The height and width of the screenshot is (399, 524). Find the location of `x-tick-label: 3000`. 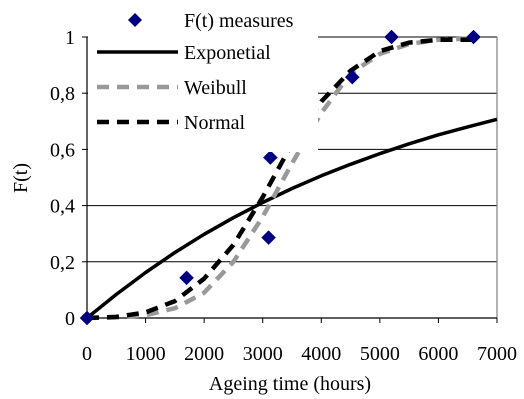

x-tick-label: 3000 is located at coordinates (263, 354).